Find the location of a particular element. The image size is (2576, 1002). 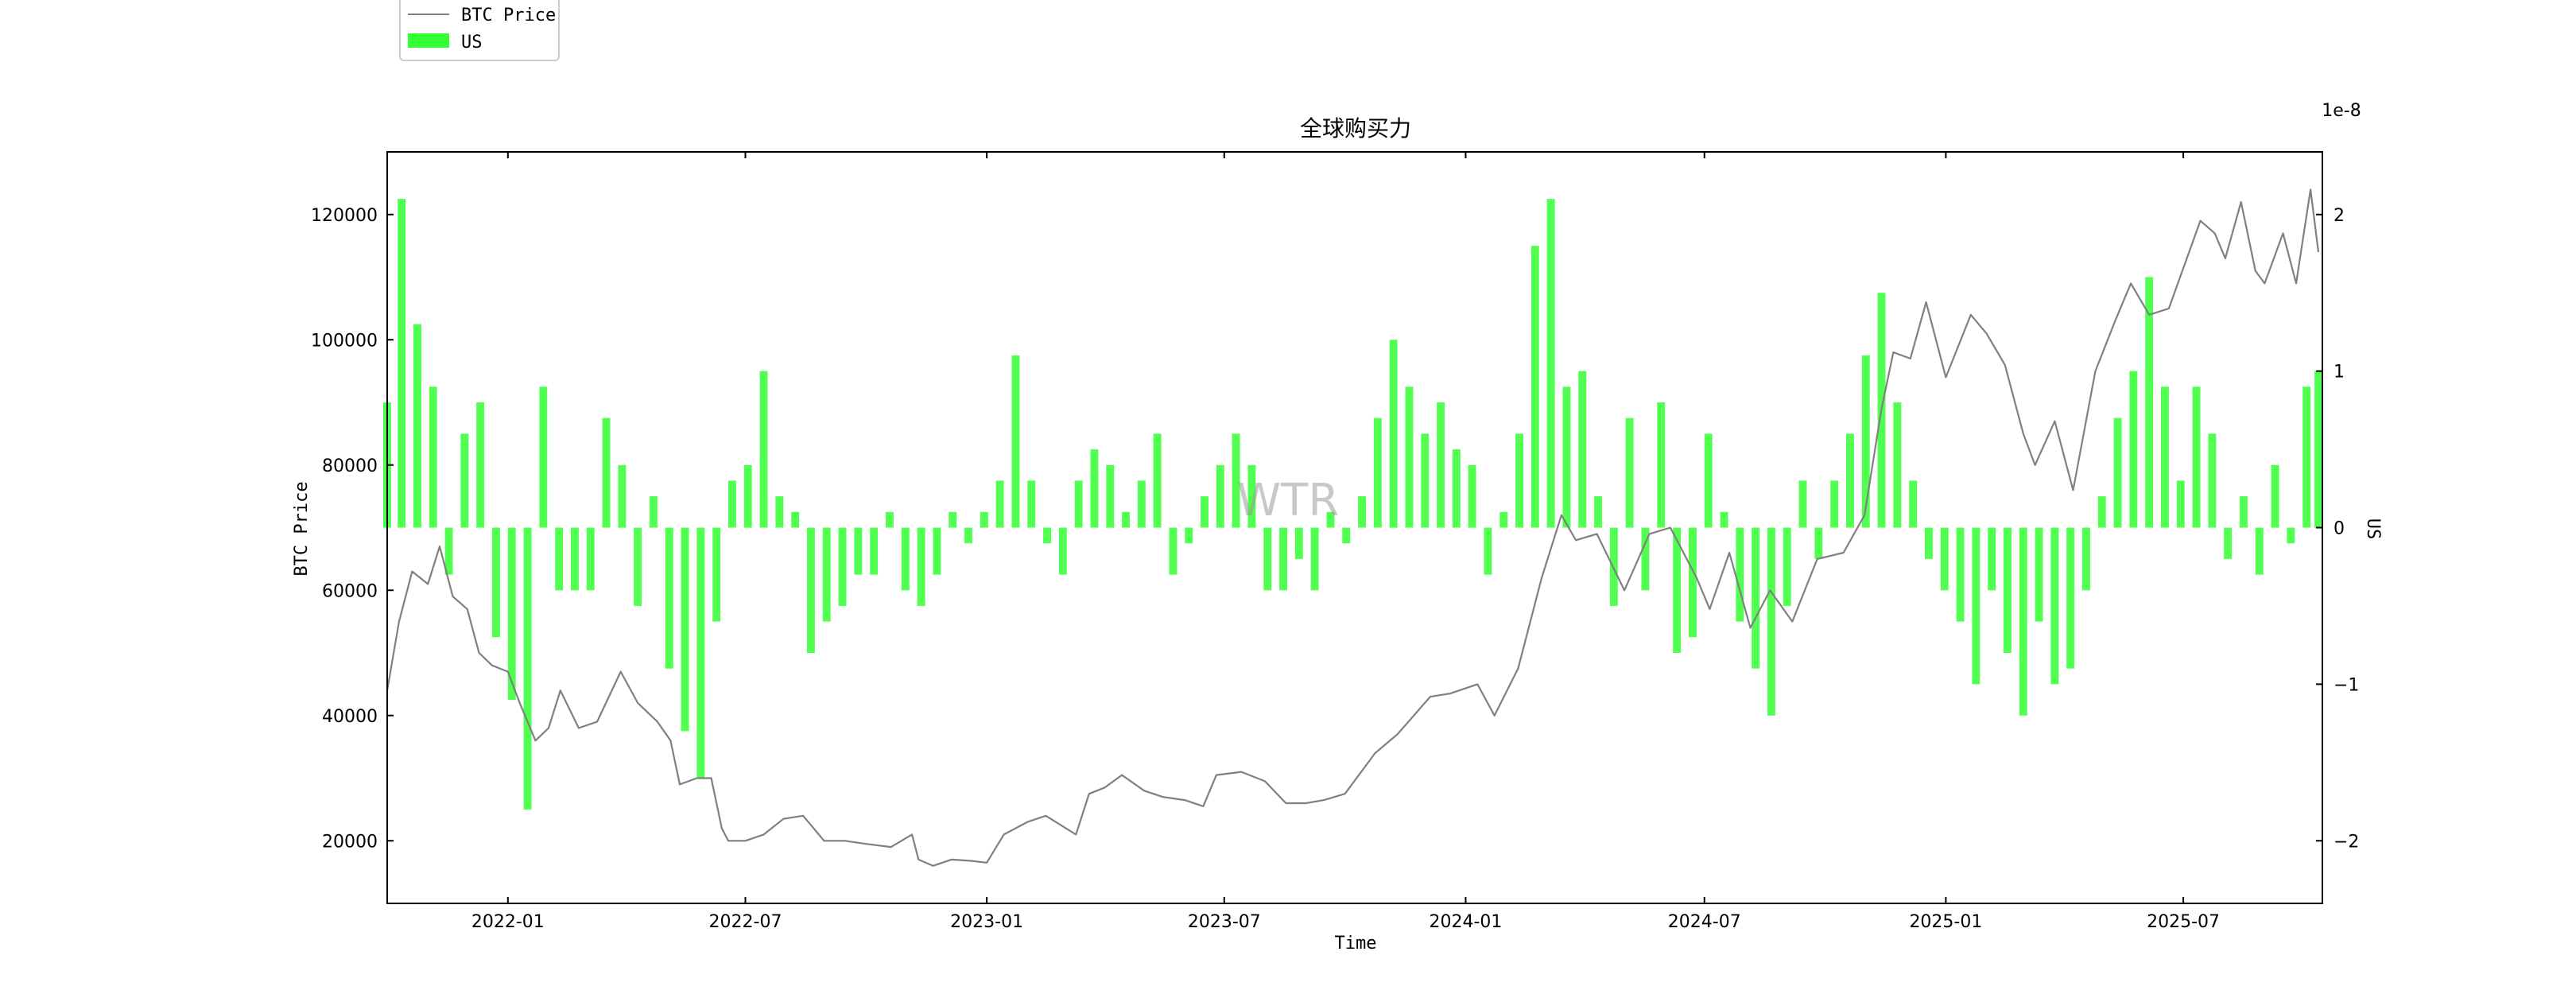

y-left-tick-label: 40000 is located at coordinates (350, 717).